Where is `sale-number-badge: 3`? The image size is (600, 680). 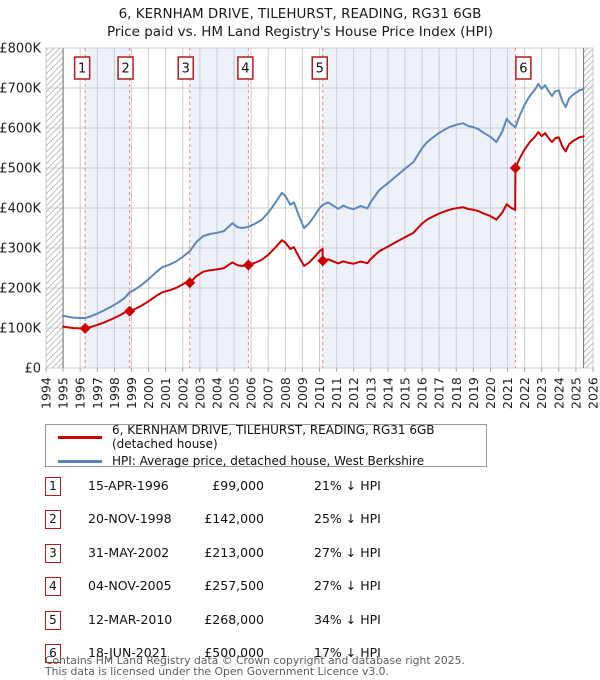 sale-number-badge: 3 is located at coordinates (53, 553).